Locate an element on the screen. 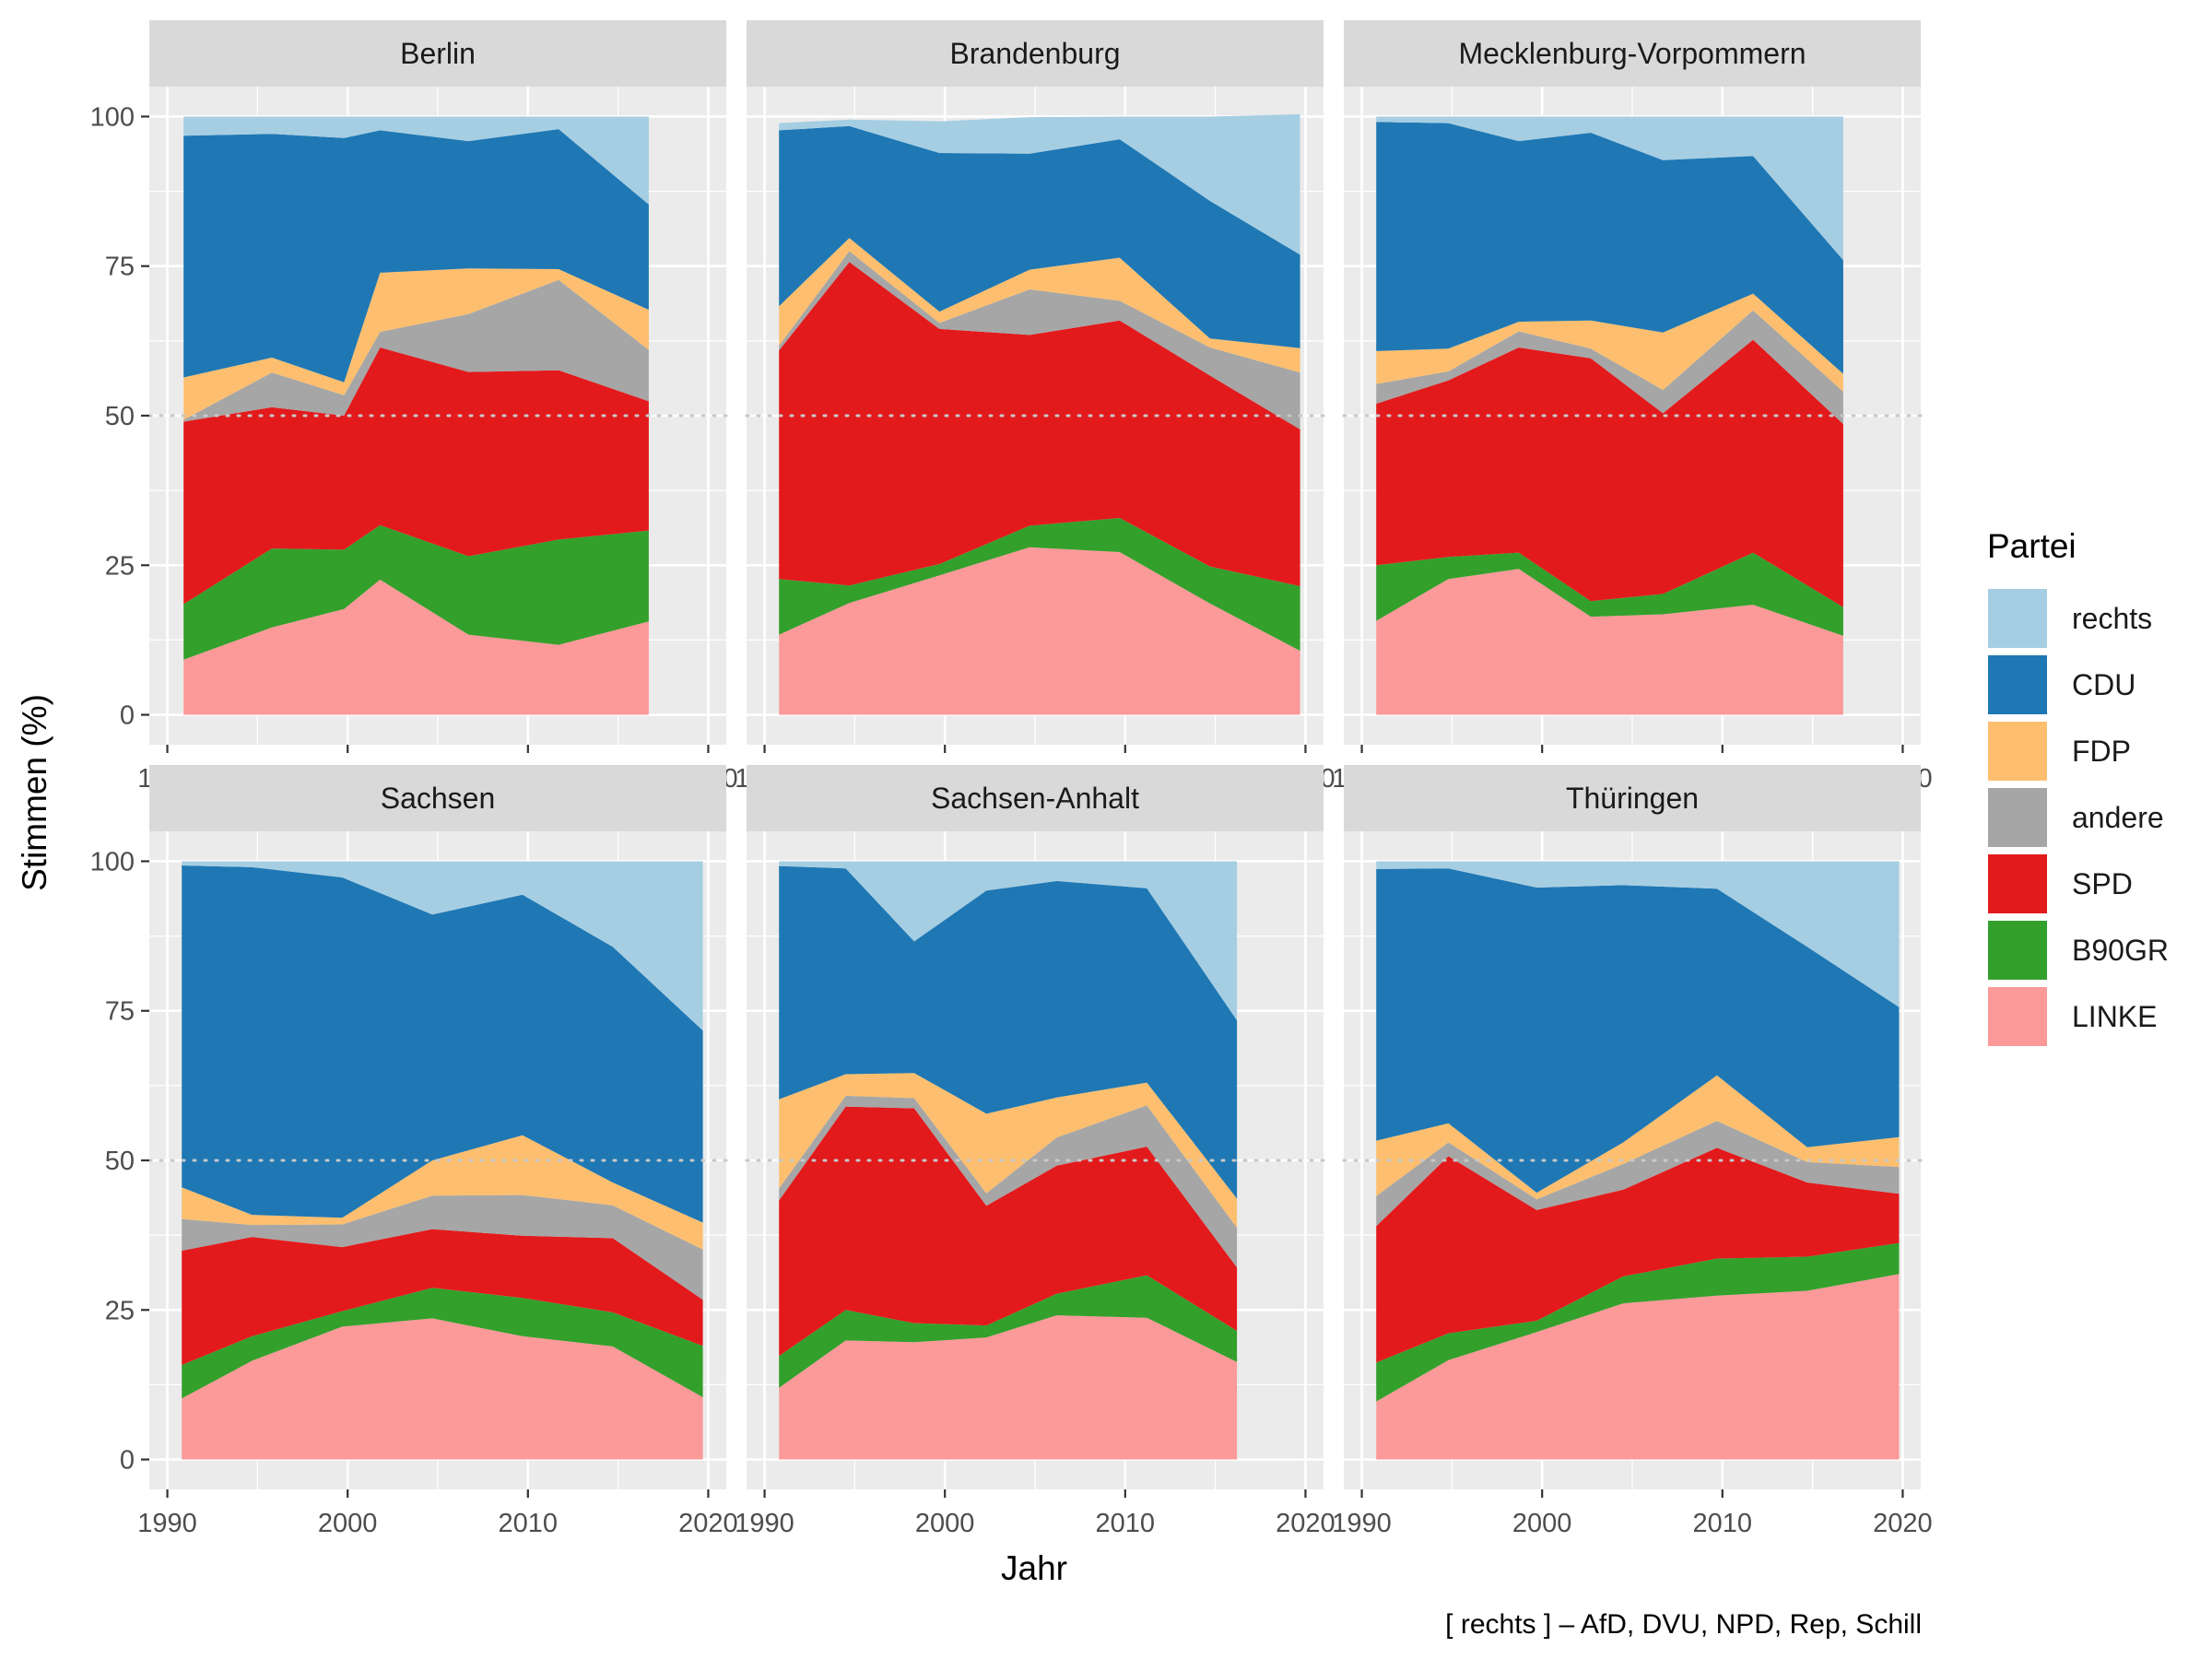  legend-label-rechts: rechts is located at coordinates (2112, 618).